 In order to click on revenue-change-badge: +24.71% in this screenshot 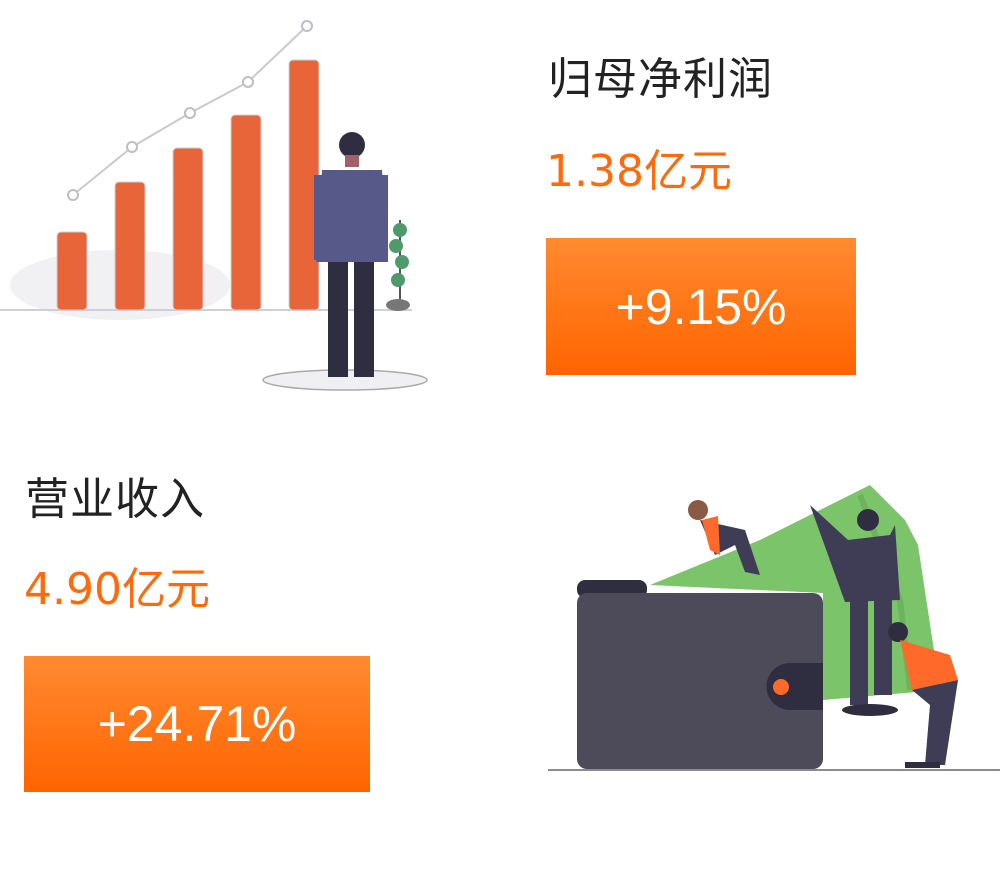, I will do `click(197, 724)`.